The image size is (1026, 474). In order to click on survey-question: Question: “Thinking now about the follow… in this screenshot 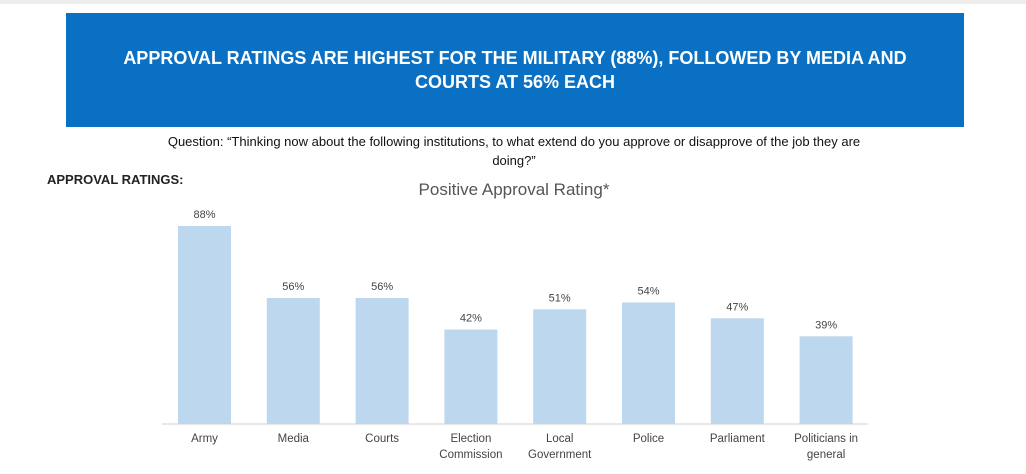, I will do `click(514, 151)`.